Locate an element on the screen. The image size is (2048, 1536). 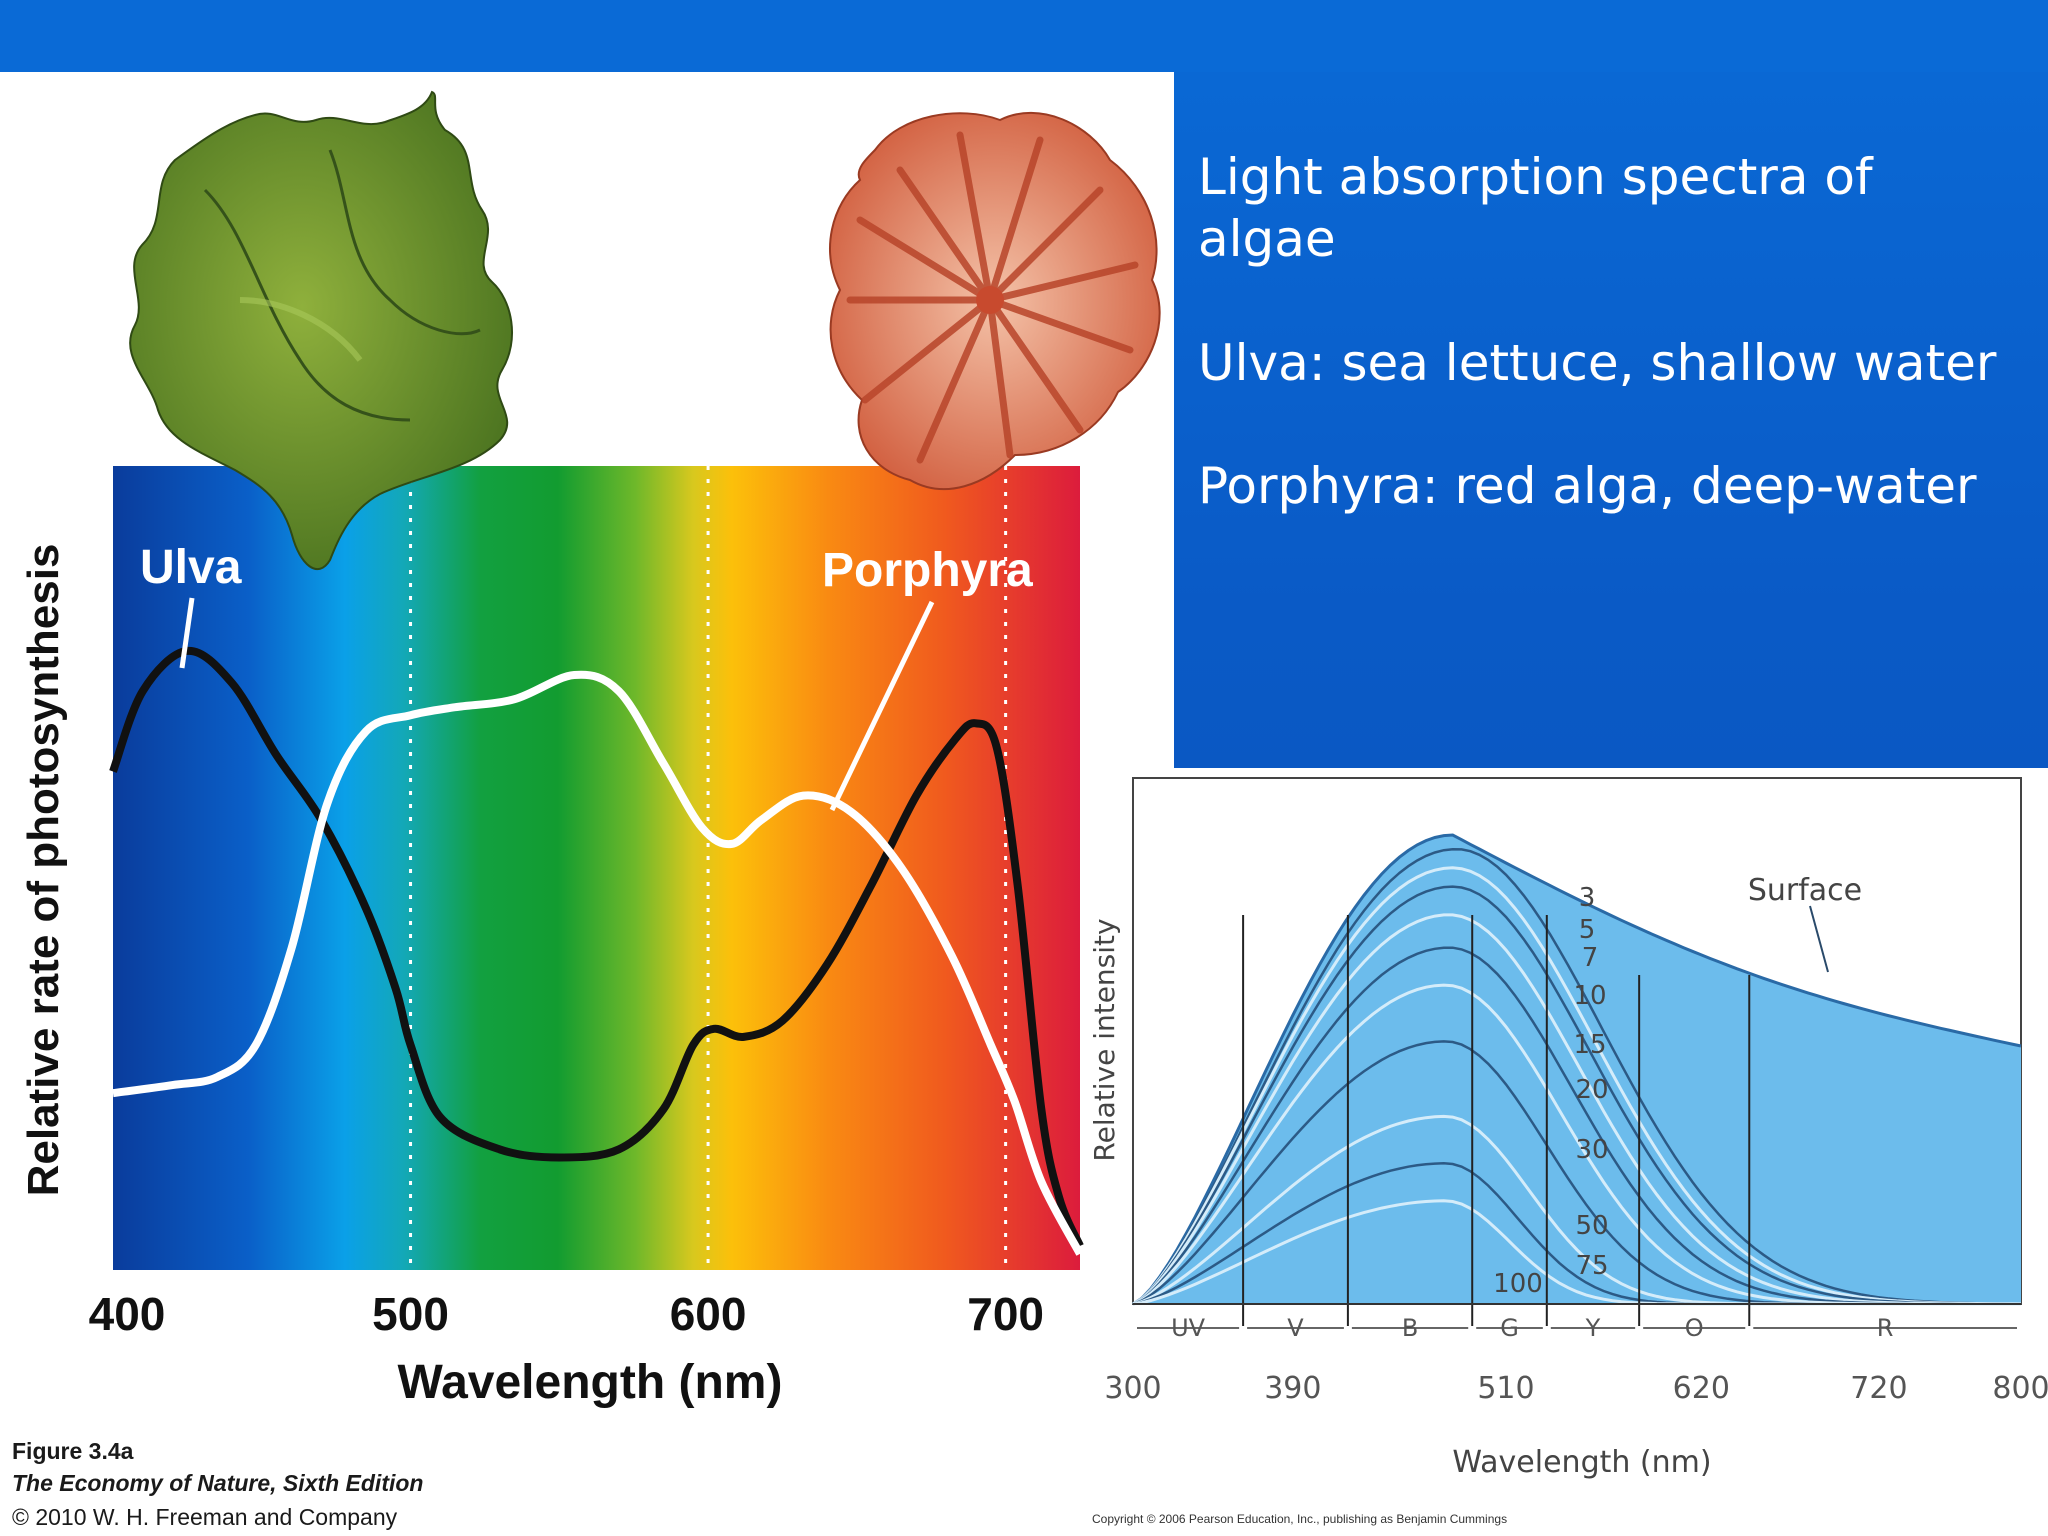
band-label: R is located at coordinates (1885, 1328).